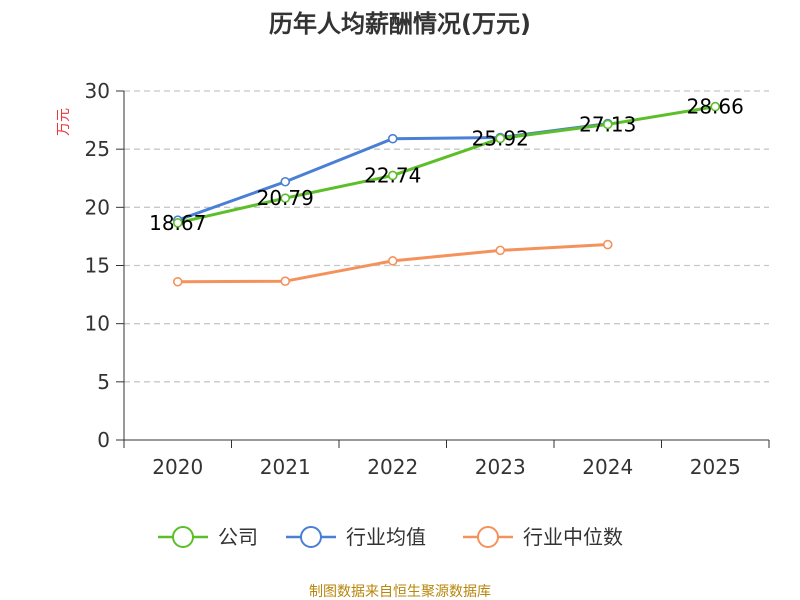 This screenshot has height=600, width=800. What do you see at coordinates (103, 382) in the screenshot?
I see `y-tick-label: 5` at bounding box center [103, 382].